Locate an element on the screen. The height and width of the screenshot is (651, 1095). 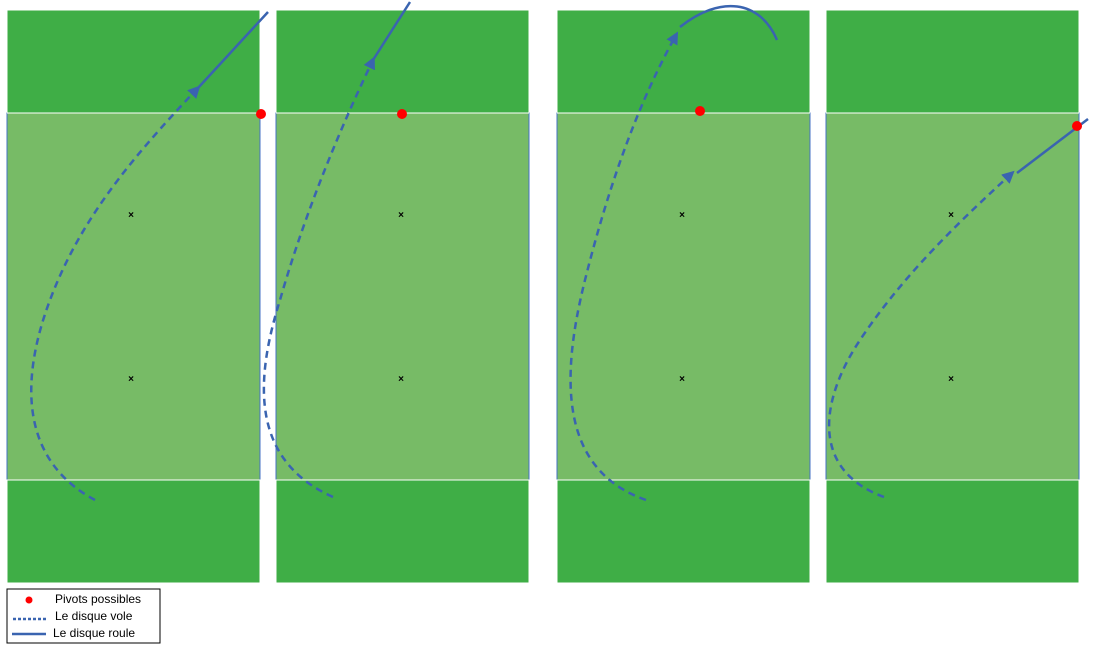
legend-label-pivots: Pivots possibles is located at coordinates (98, 599).